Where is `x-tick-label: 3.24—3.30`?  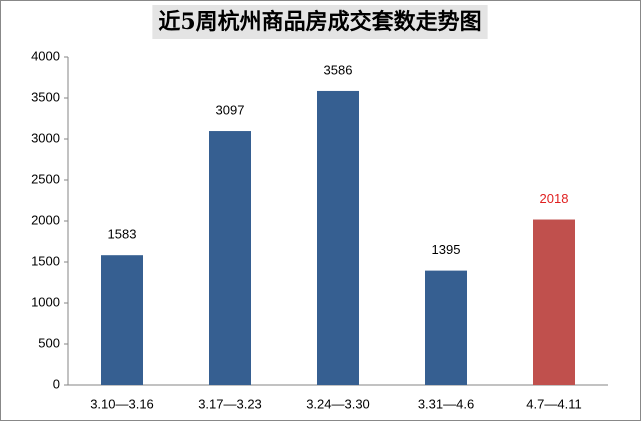 x-tick-label: 3.24—3.30 is located at coordinates (338, 403).